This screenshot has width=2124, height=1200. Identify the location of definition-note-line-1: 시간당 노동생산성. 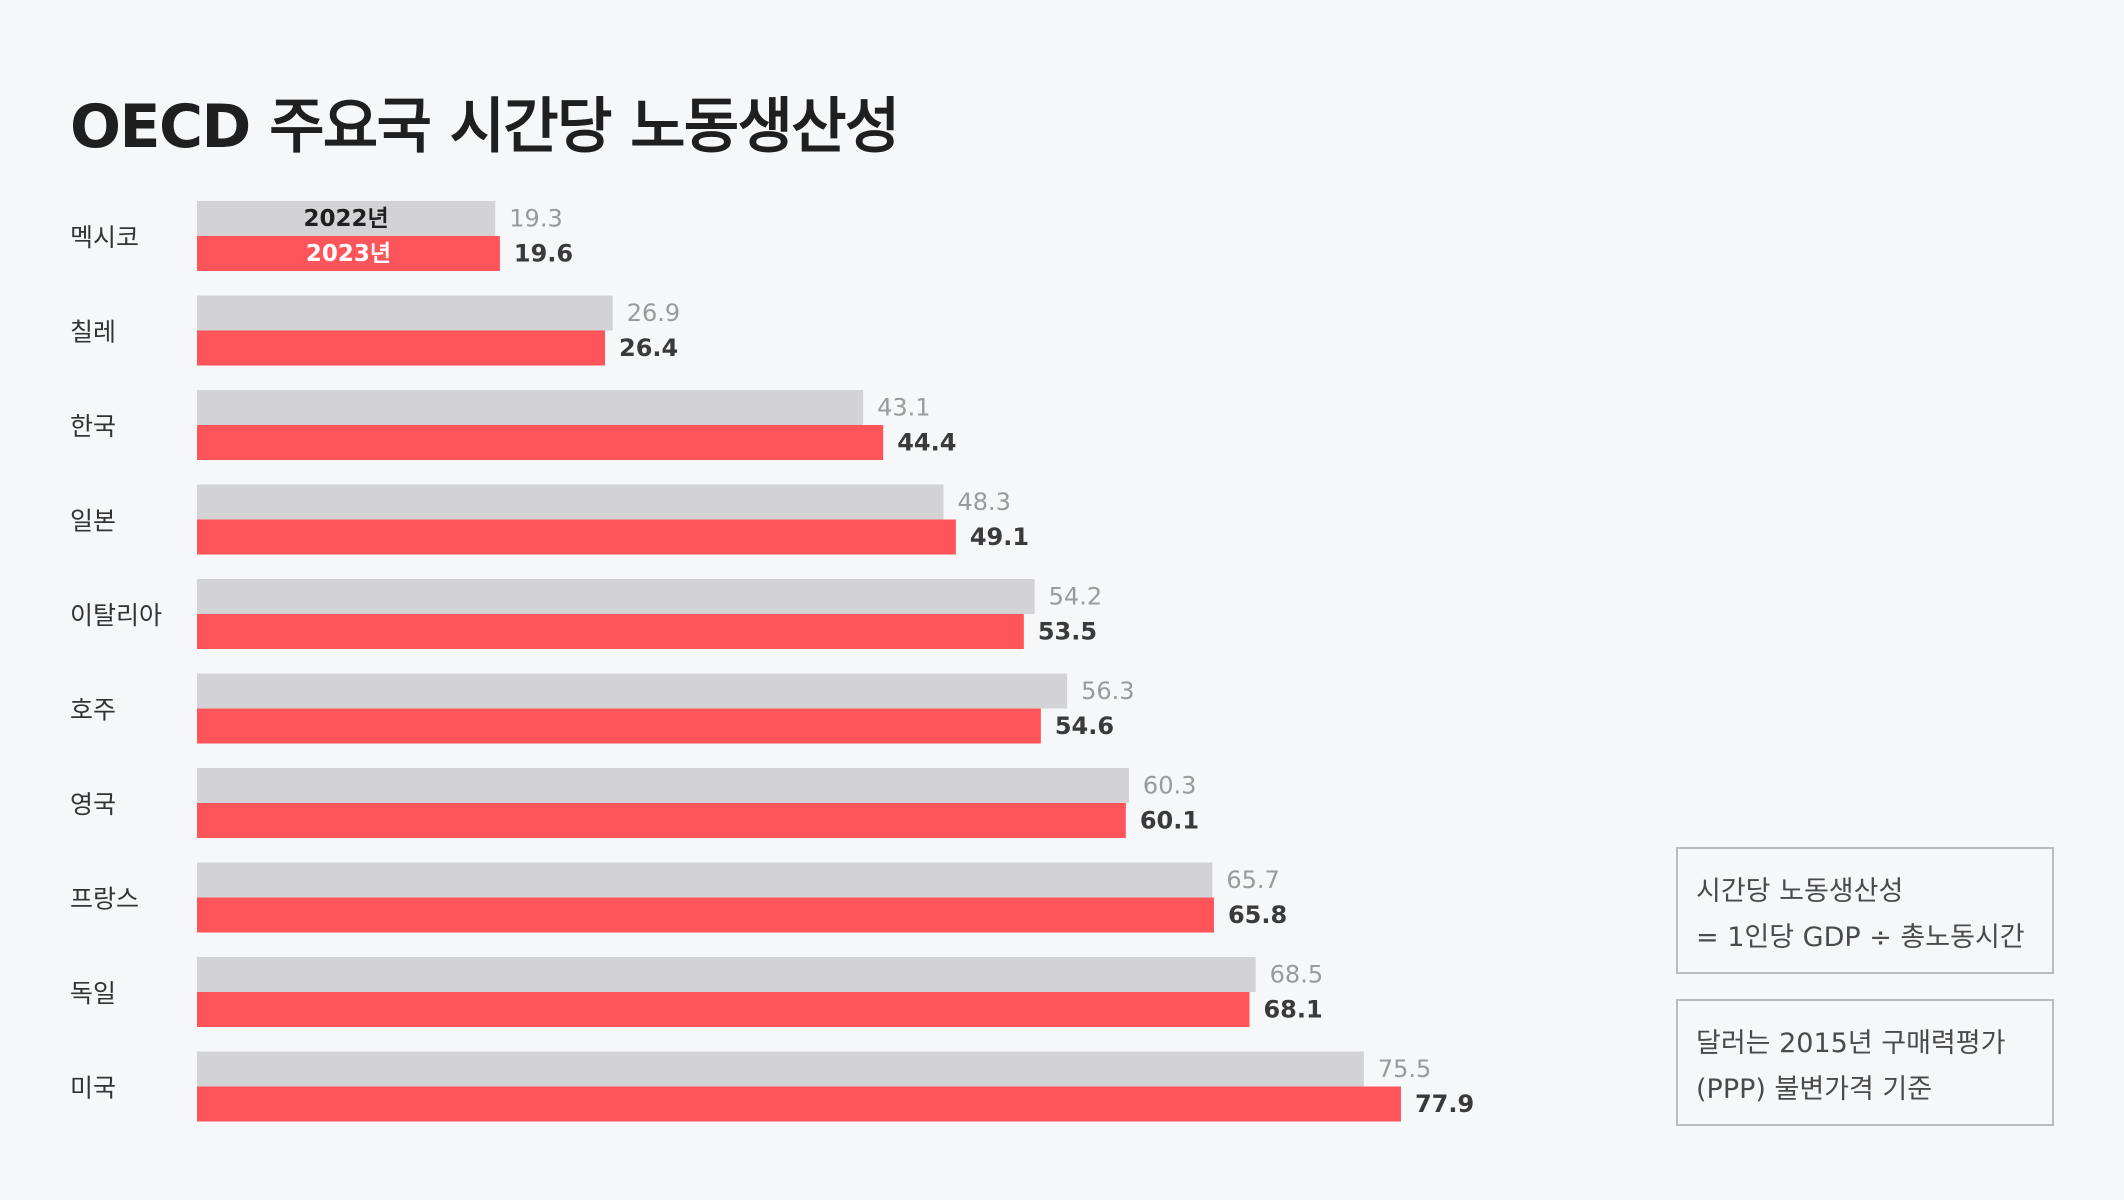
(1800, 891).